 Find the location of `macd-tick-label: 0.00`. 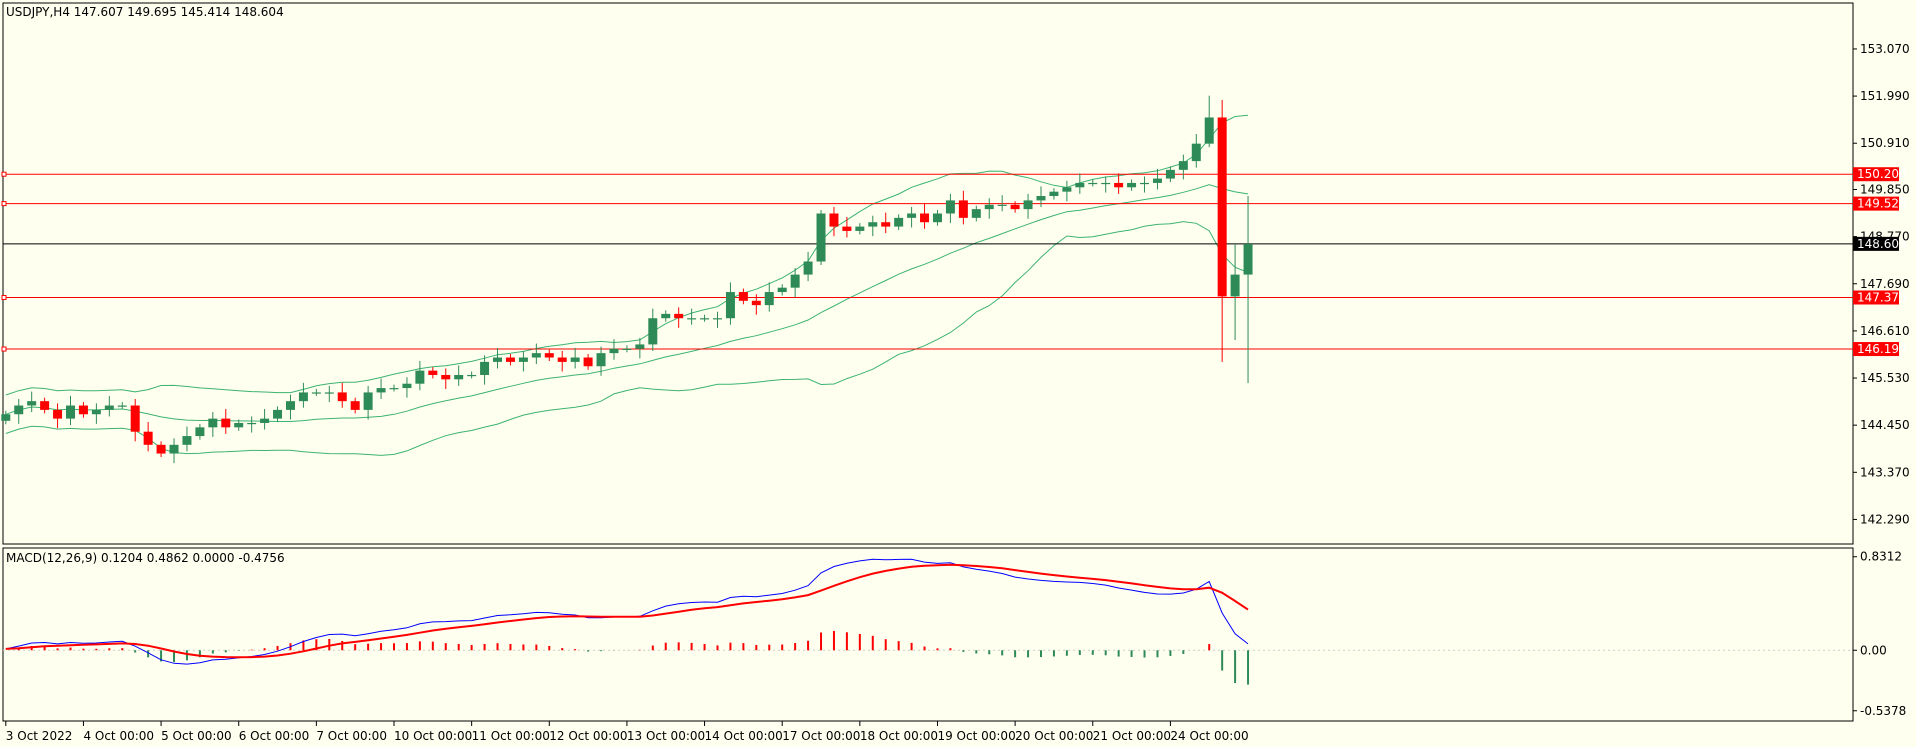

macd-tick-label: 0.00 is located at coordinates (1873, 650).